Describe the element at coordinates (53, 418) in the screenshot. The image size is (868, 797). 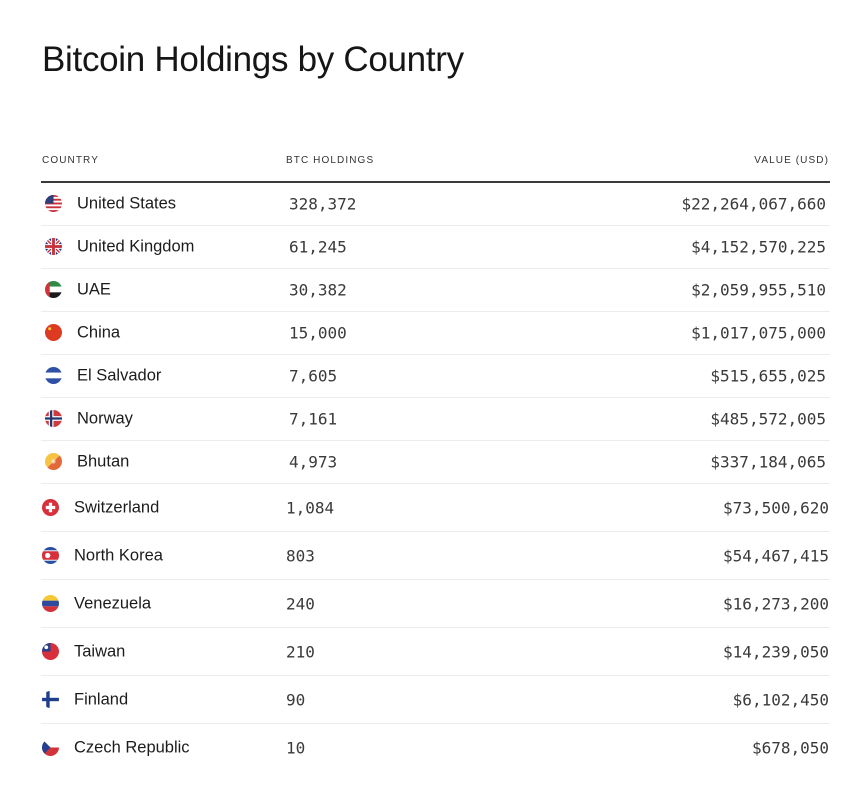
I see `norway-flag-icon` at that location.